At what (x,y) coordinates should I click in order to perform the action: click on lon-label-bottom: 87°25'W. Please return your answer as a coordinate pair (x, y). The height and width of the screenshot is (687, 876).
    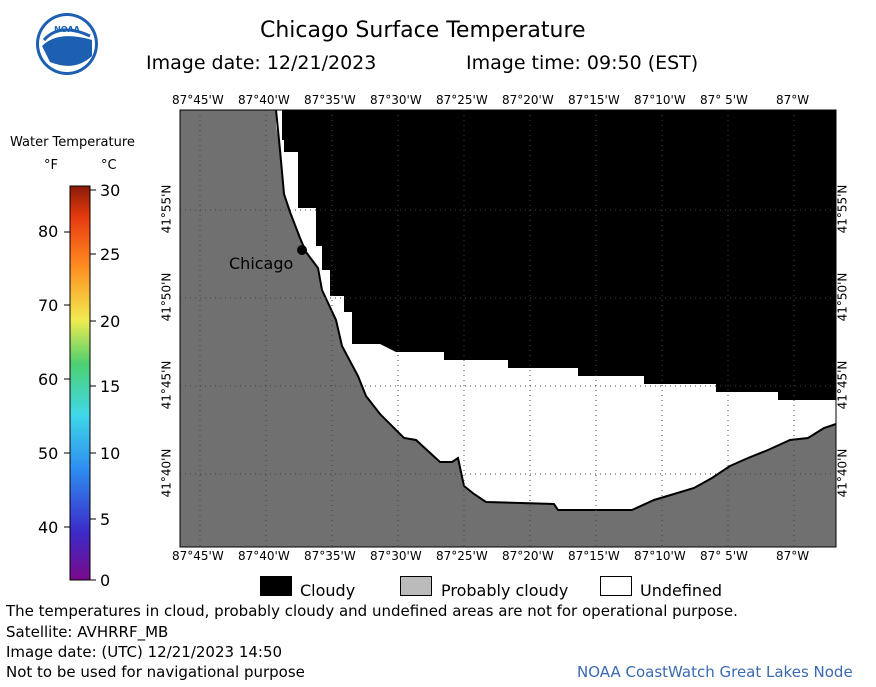
    Looking at the image, I should click on (462, 556).